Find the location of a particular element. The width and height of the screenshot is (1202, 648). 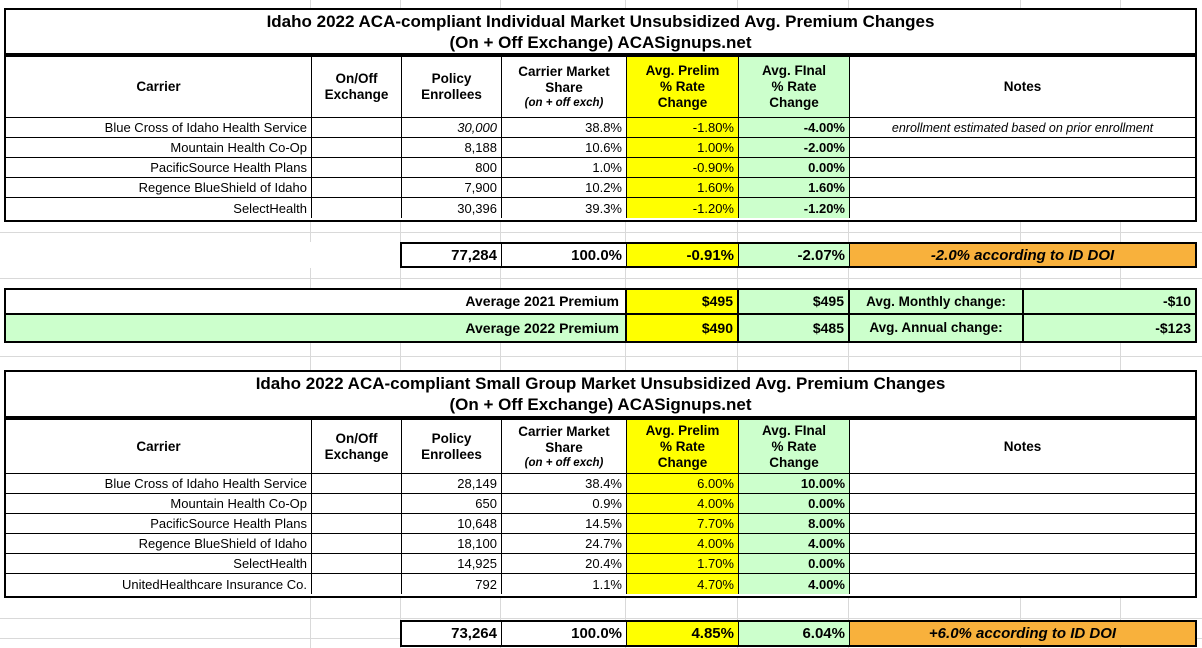

total-final-cell: -2.07% is located at coordinates (794, 255).